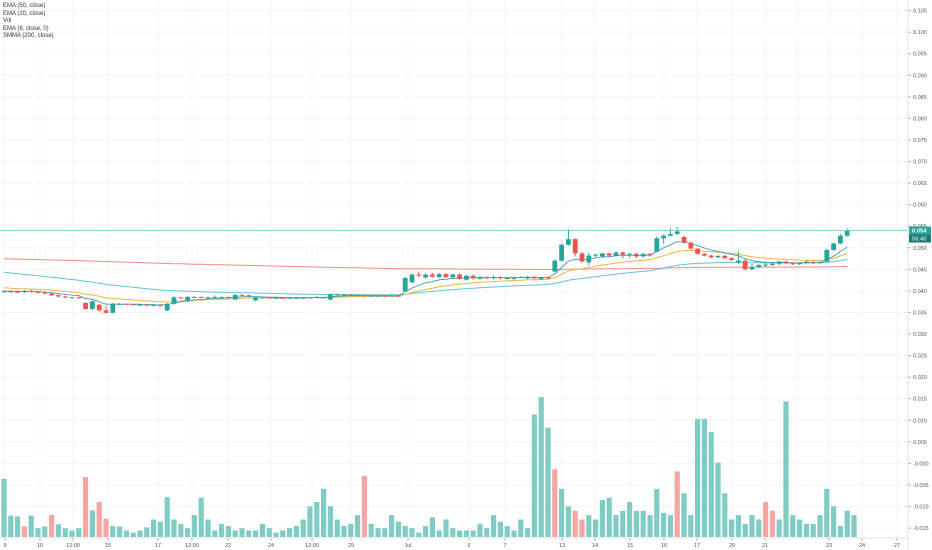 This screenshot has height=550, width=932. What do you see at coordinates (829, 546) in the screenshot?
I see `time-tick-label: 23` at bounding box center [829, 546].